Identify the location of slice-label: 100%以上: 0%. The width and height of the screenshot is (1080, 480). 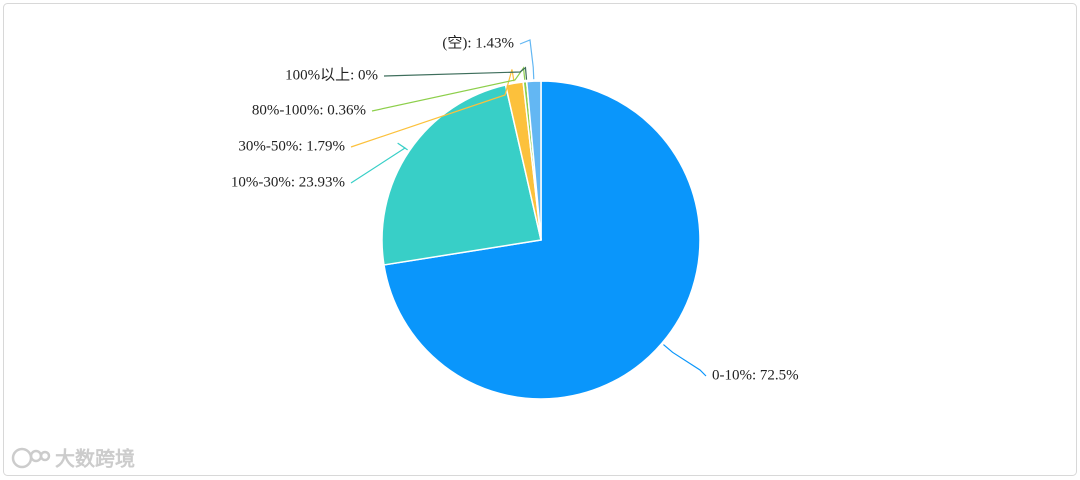
(331, 74).